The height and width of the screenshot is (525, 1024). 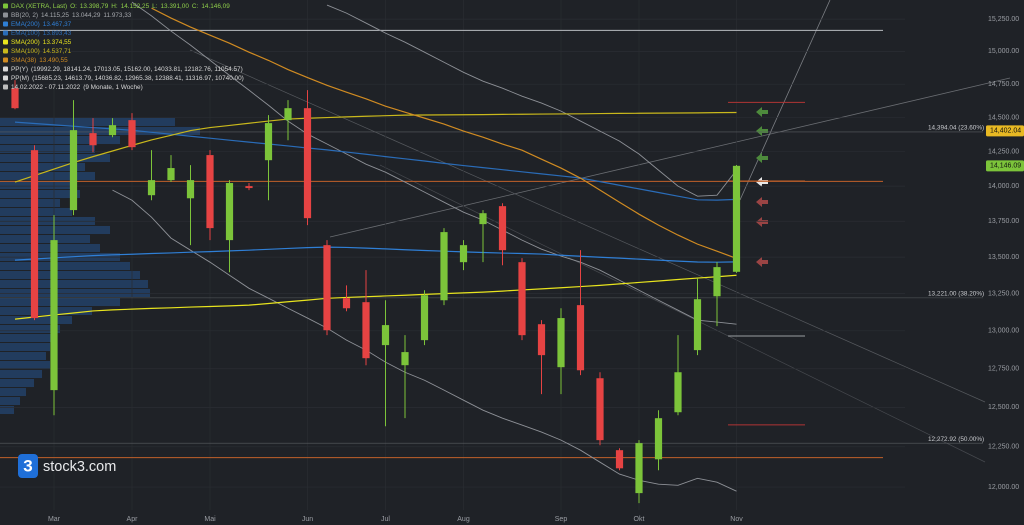 What do you see at coordinates (113, 87) in the screenshot?
I see `legend-text: (9 Monate, 1 Woche)` at bounding box center [113, 87].